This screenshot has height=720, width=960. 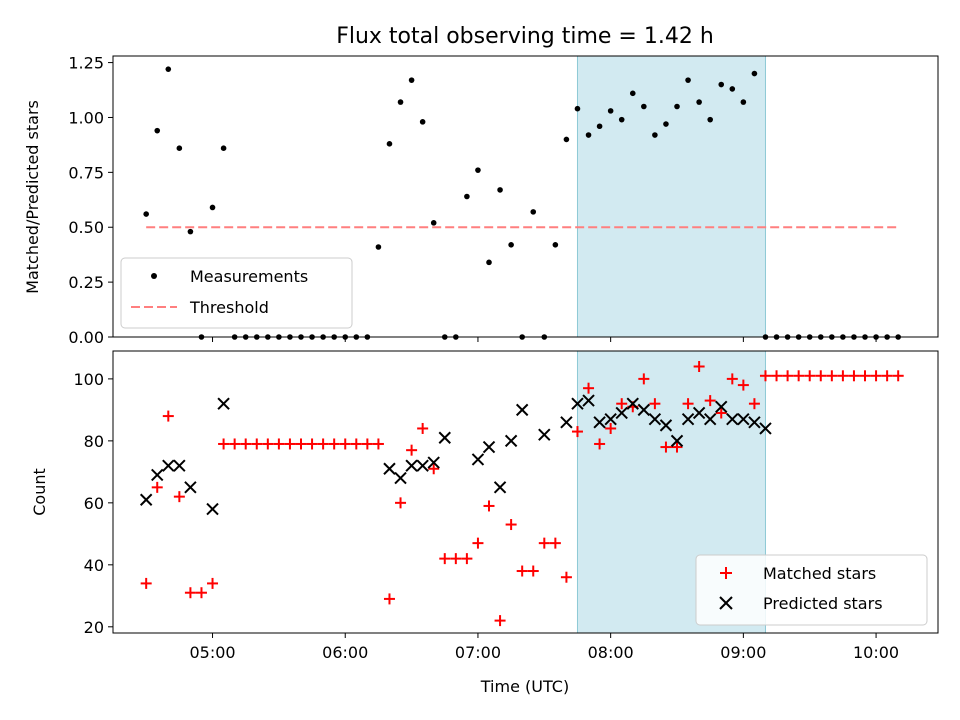 What do you see at coordinates (819, 573) in the screenshot?
I see `legend-matched-label: Matched stars` at bounding box center [819, 573].